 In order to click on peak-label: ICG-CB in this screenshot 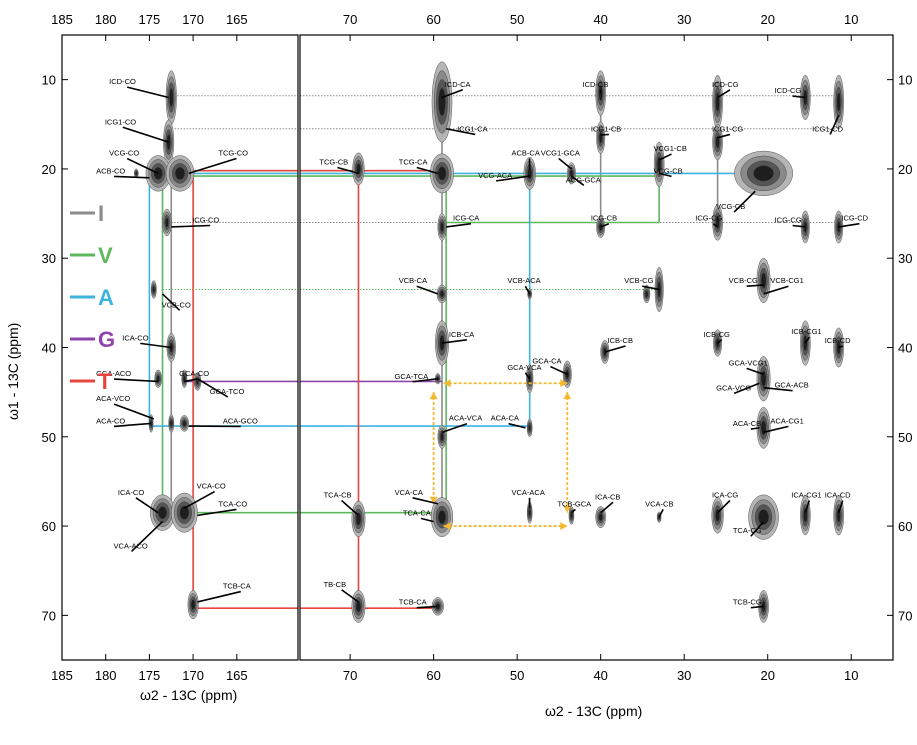, I will do `click(604, 218)`.